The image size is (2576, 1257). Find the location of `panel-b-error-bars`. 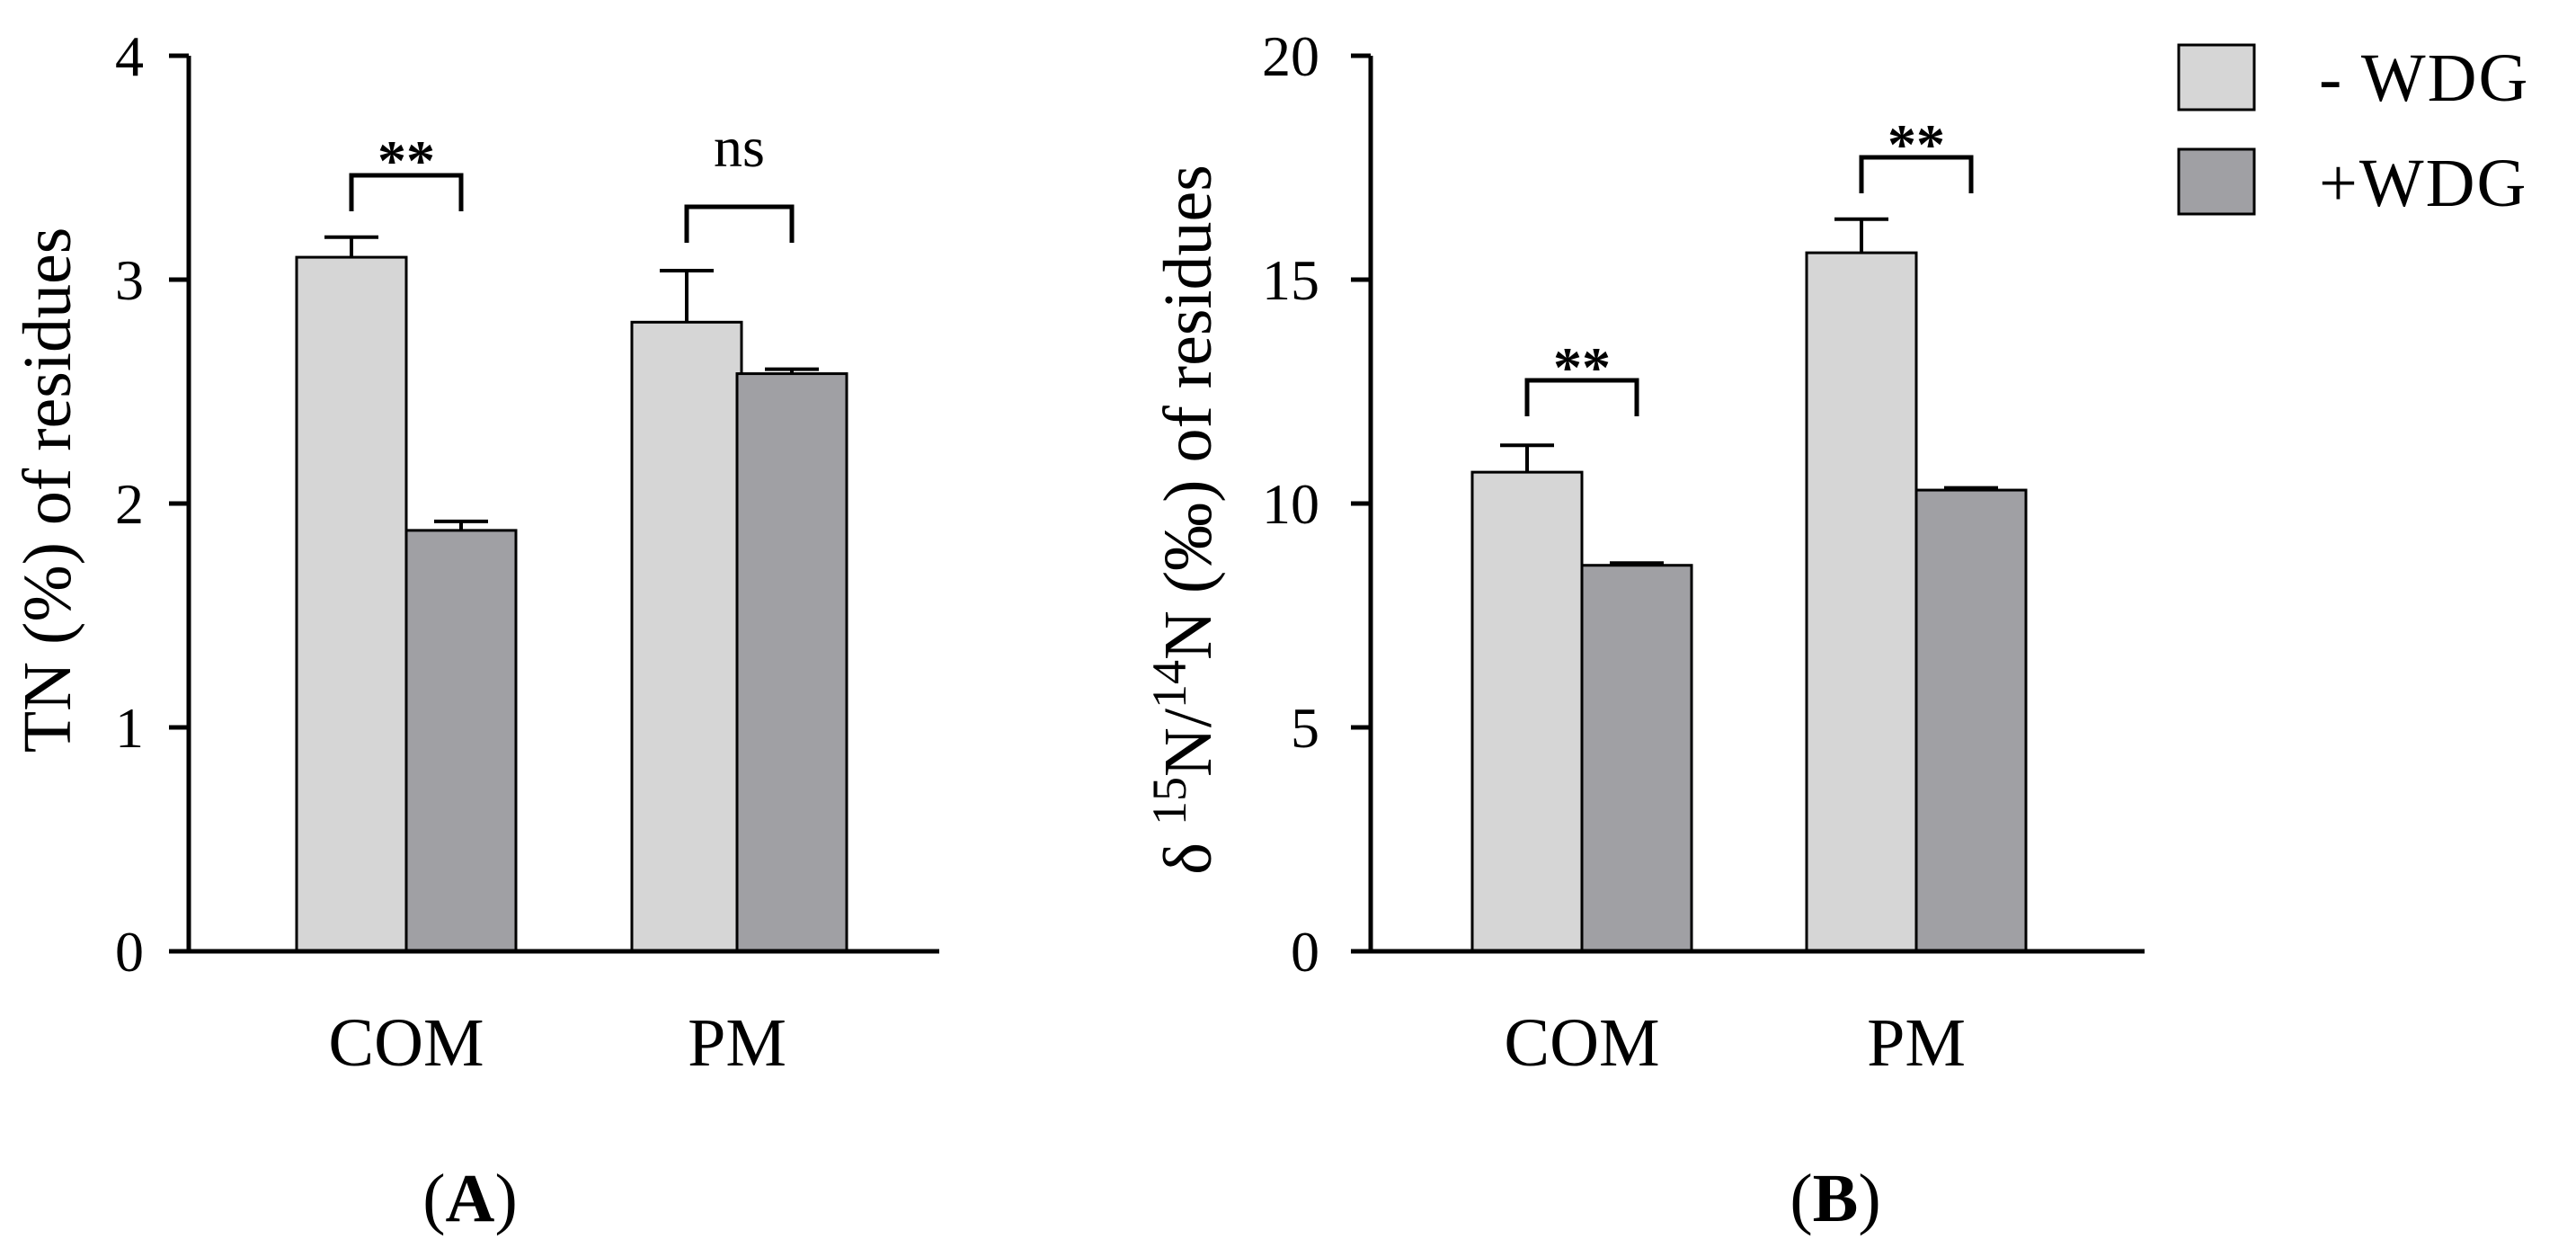

panel-b-error-bars is located at coordinates (1749, 391).